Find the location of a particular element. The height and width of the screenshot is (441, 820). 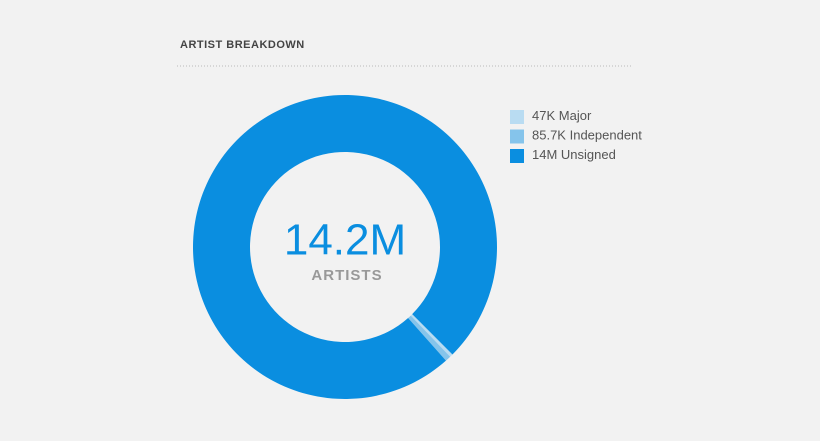

center-label: ARTISTS is located at coordinates (346, 275).